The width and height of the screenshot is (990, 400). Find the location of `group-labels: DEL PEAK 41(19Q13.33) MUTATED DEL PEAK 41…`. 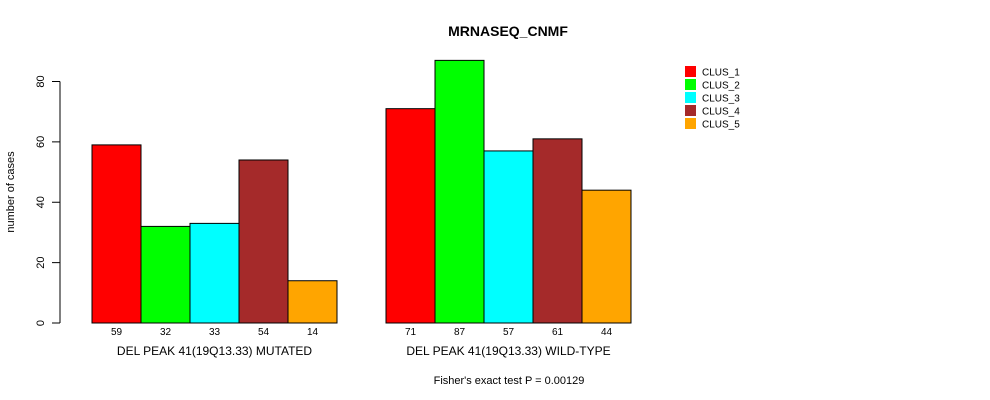

group-labels: DEL PEAK 41(19Q13.33) MUTATED DEL PEAK 41… is located at coordinates (364, 351).